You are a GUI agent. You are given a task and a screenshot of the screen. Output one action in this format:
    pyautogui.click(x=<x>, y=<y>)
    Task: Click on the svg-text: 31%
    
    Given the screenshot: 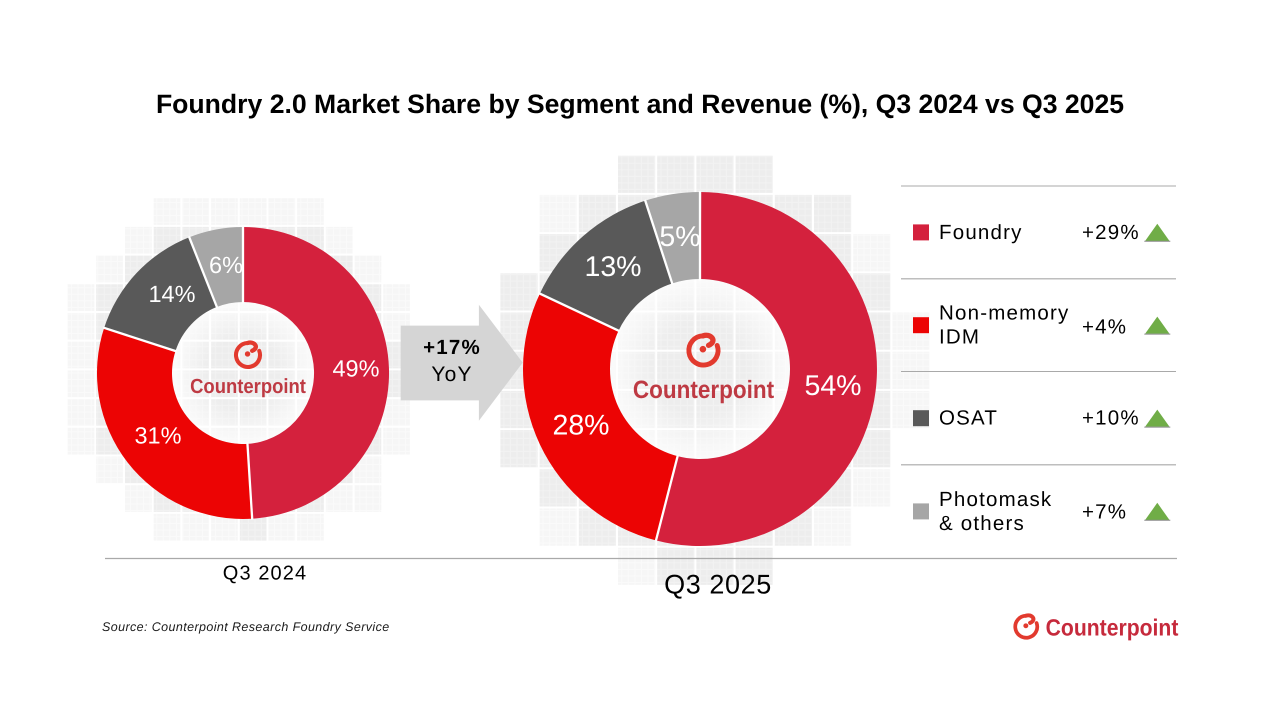 What is the action you would take?
    pyautogui.click(x=157, y=436)
    